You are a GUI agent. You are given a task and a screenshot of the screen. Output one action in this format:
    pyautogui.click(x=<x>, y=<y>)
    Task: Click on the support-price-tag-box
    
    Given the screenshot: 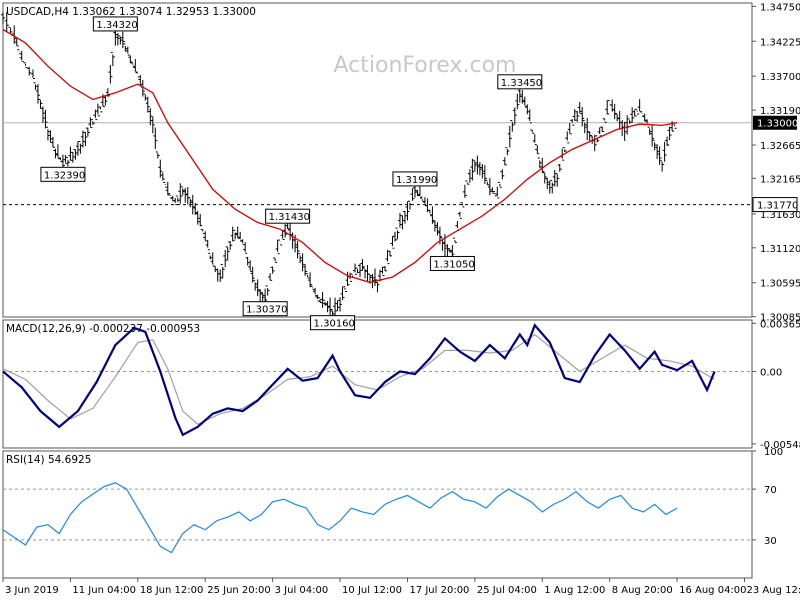 What is the action you would take?
    pyautogui.click(x=775, y=205)
    